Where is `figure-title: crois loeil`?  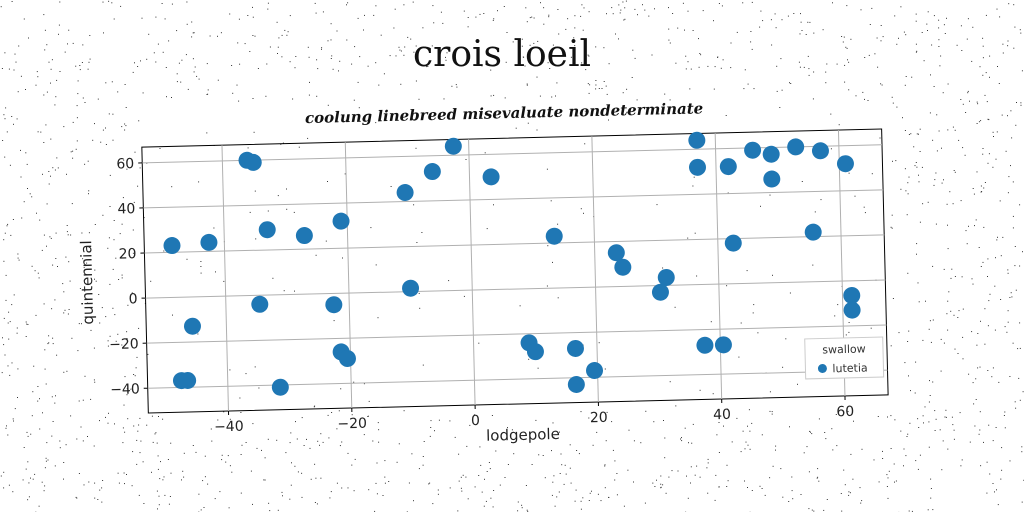 figure-title: crois loeil is located at coordinates (502, 54).